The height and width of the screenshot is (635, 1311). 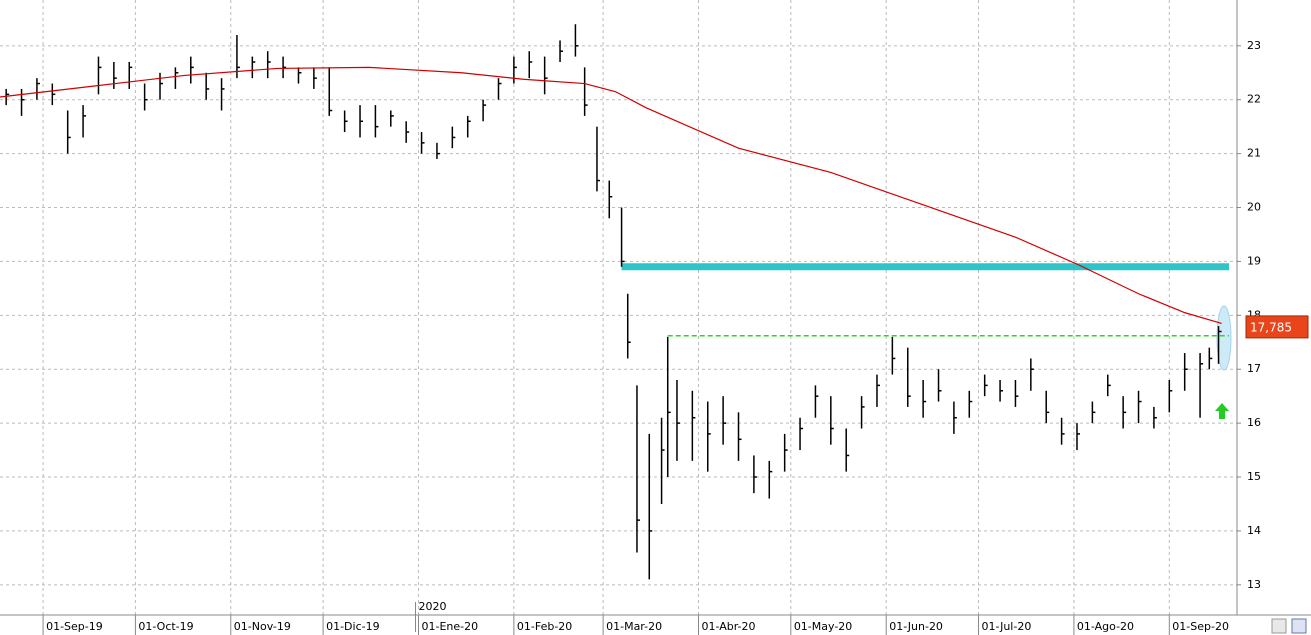 What do you see at coordinates (1279, 626) in the screenshot?
I see `icon-button` at bounding box center [1279, 626].